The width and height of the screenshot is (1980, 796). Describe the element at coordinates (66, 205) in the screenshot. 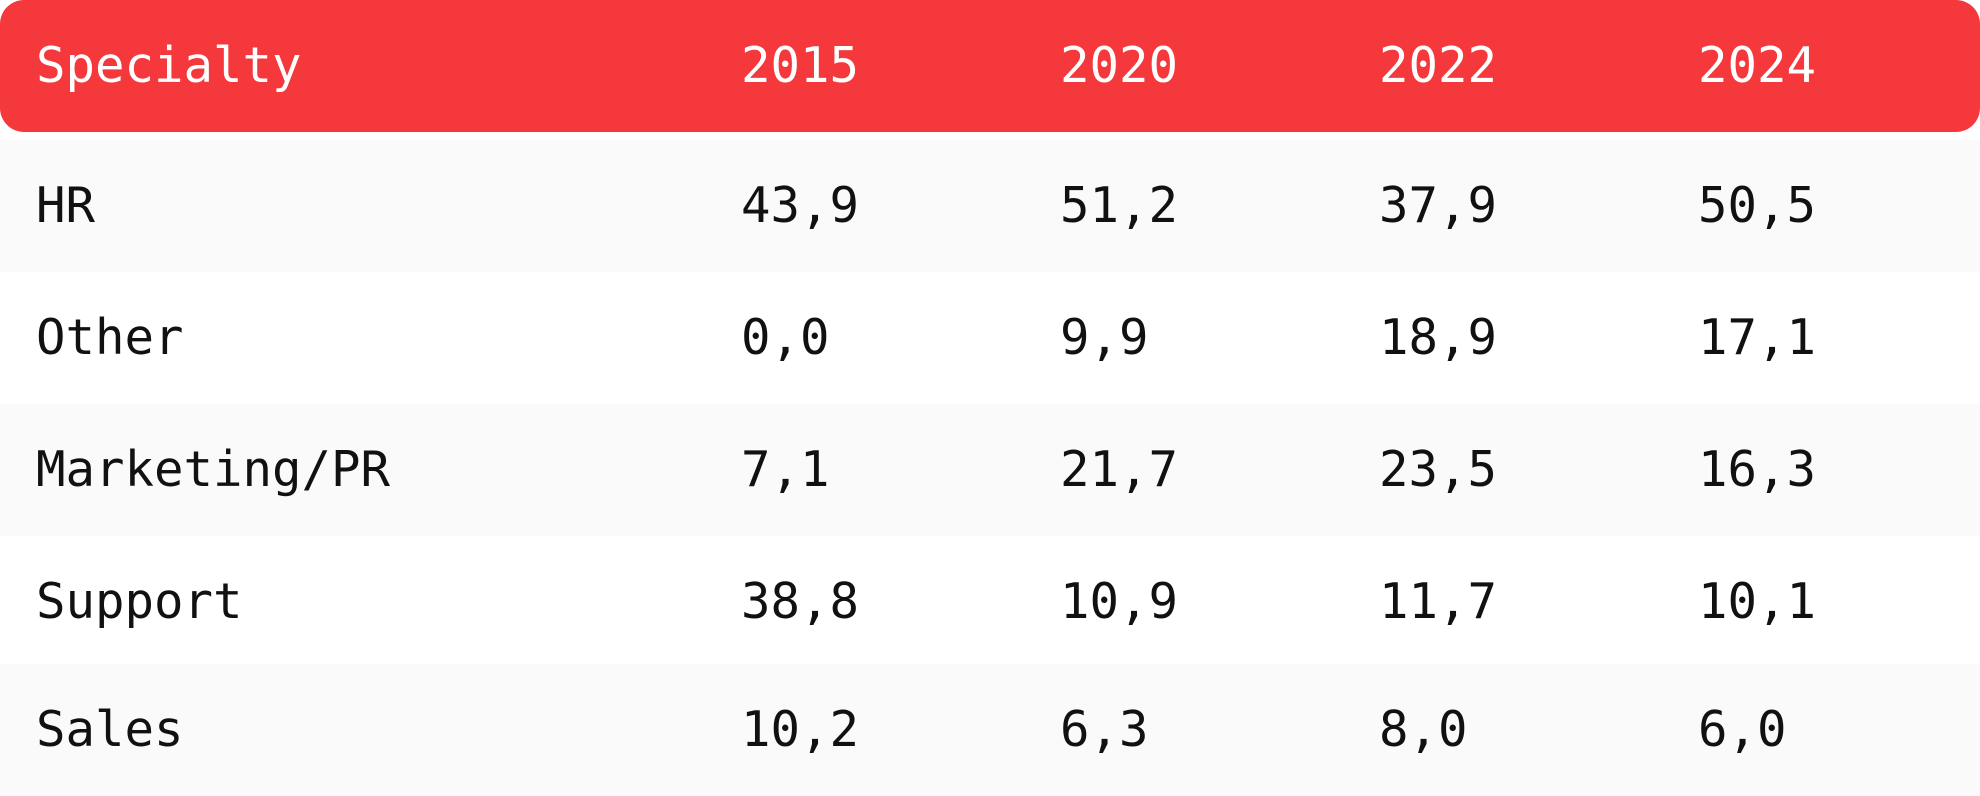

I see `row-label: HR` at that location.